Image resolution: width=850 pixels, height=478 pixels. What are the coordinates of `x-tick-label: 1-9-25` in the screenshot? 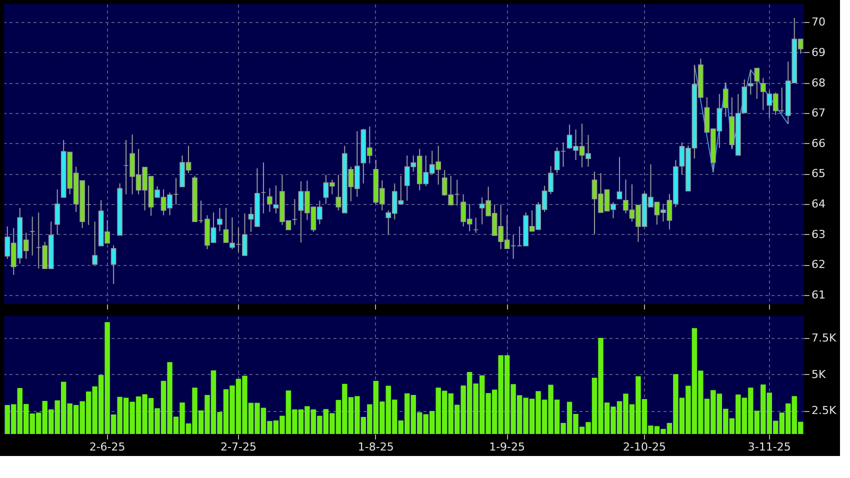 It's located at (507, 447).